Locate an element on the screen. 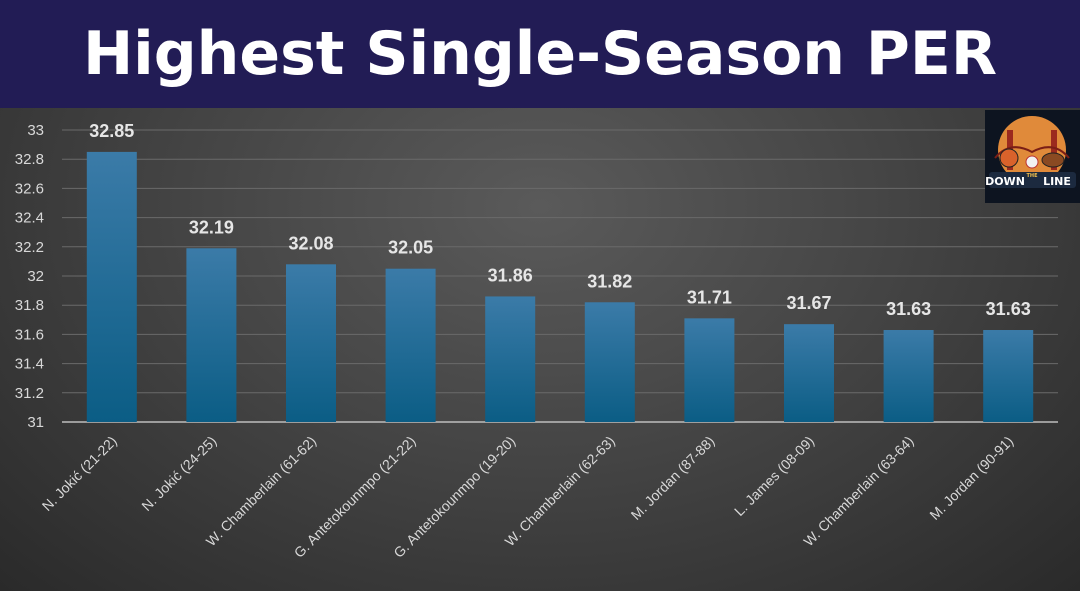  baseball-icon is located at coordinates (1032, 162).